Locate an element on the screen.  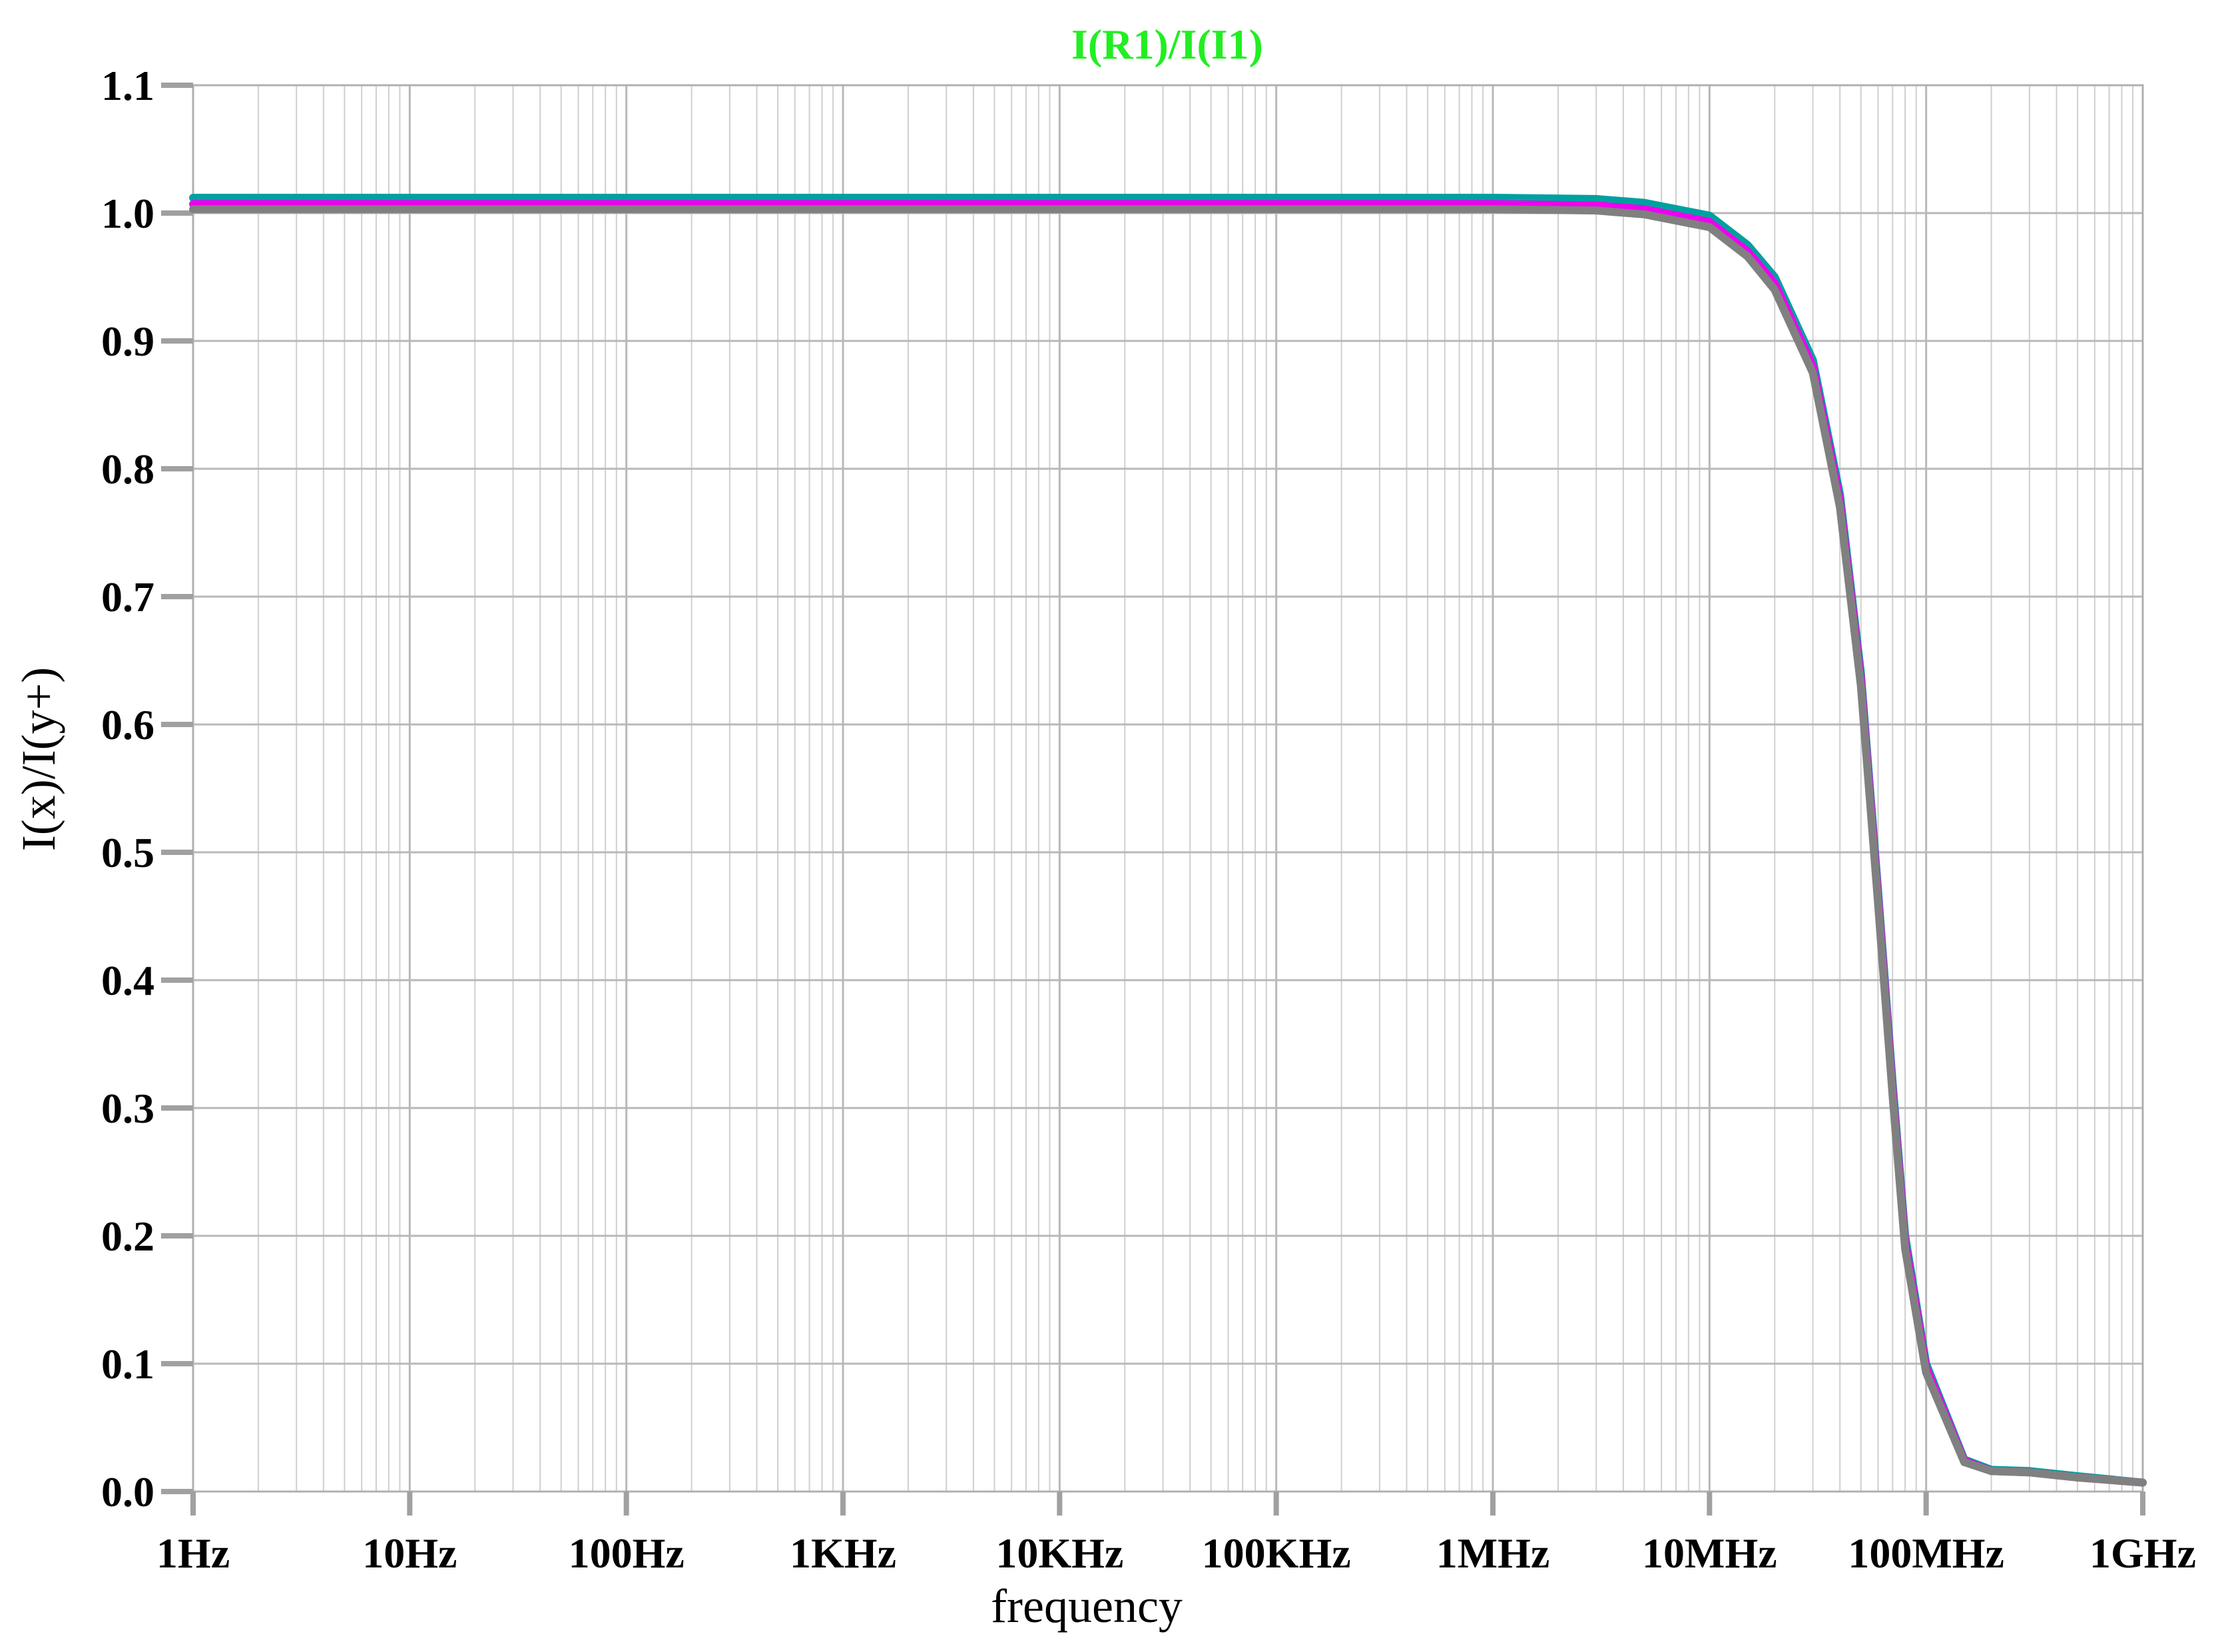
y-tick-label: 1.0 is located at coordinates (128, 213).